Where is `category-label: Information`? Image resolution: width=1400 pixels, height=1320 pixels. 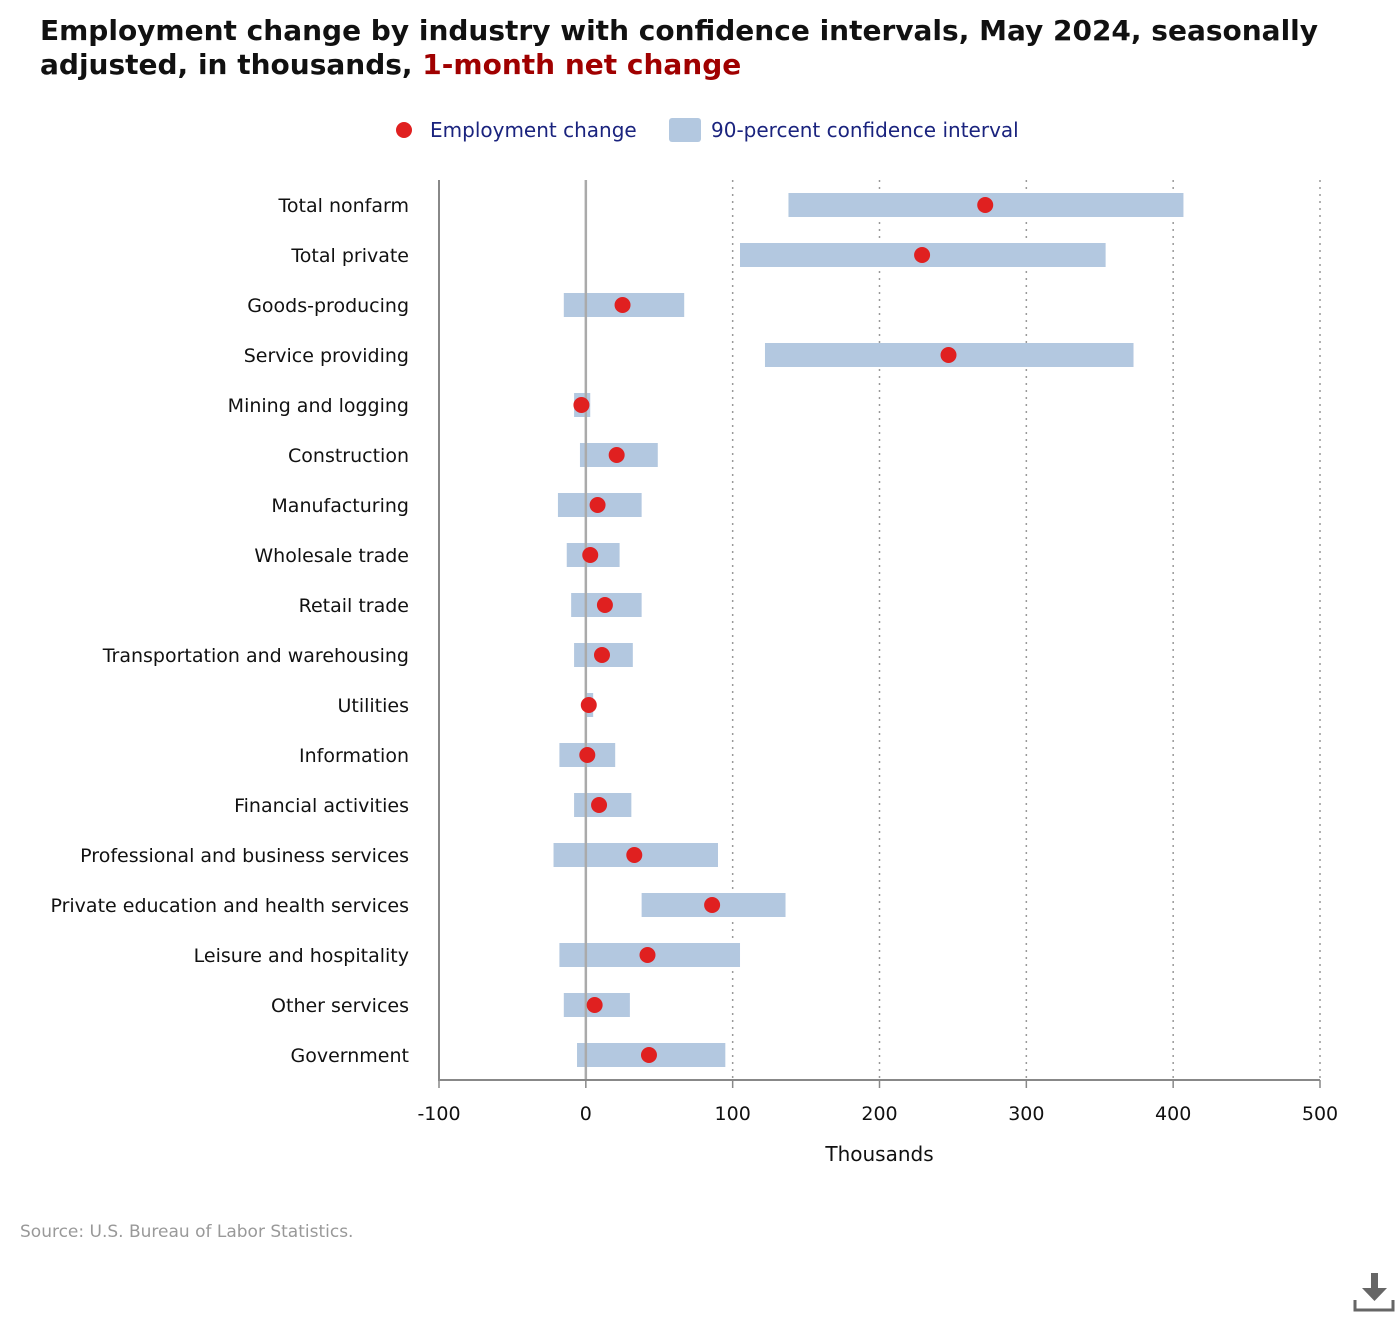
category-label: Information is located at coordinates (354, 756).